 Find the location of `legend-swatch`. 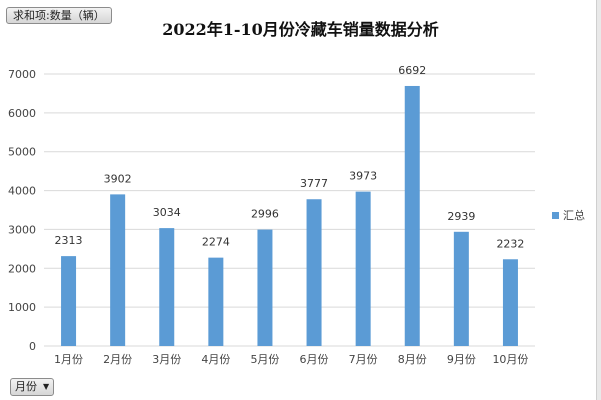

legend-swatch is located at coordinates (555, 215).